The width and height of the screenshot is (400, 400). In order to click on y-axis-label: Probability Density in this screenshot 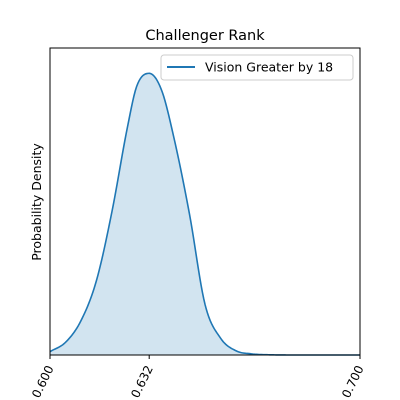, I will do `click(36, 202)`.